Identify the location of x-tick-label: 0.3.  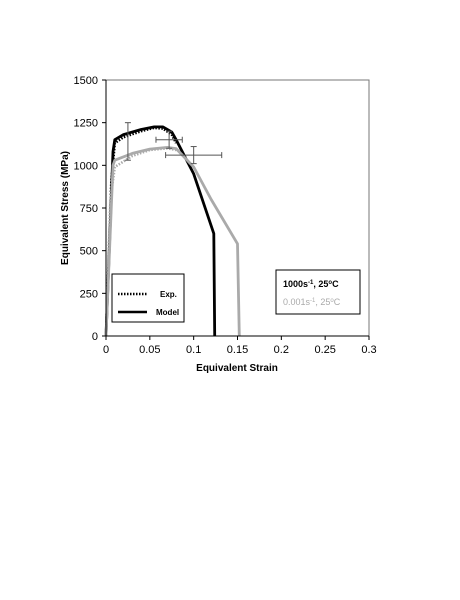
(368, 350).